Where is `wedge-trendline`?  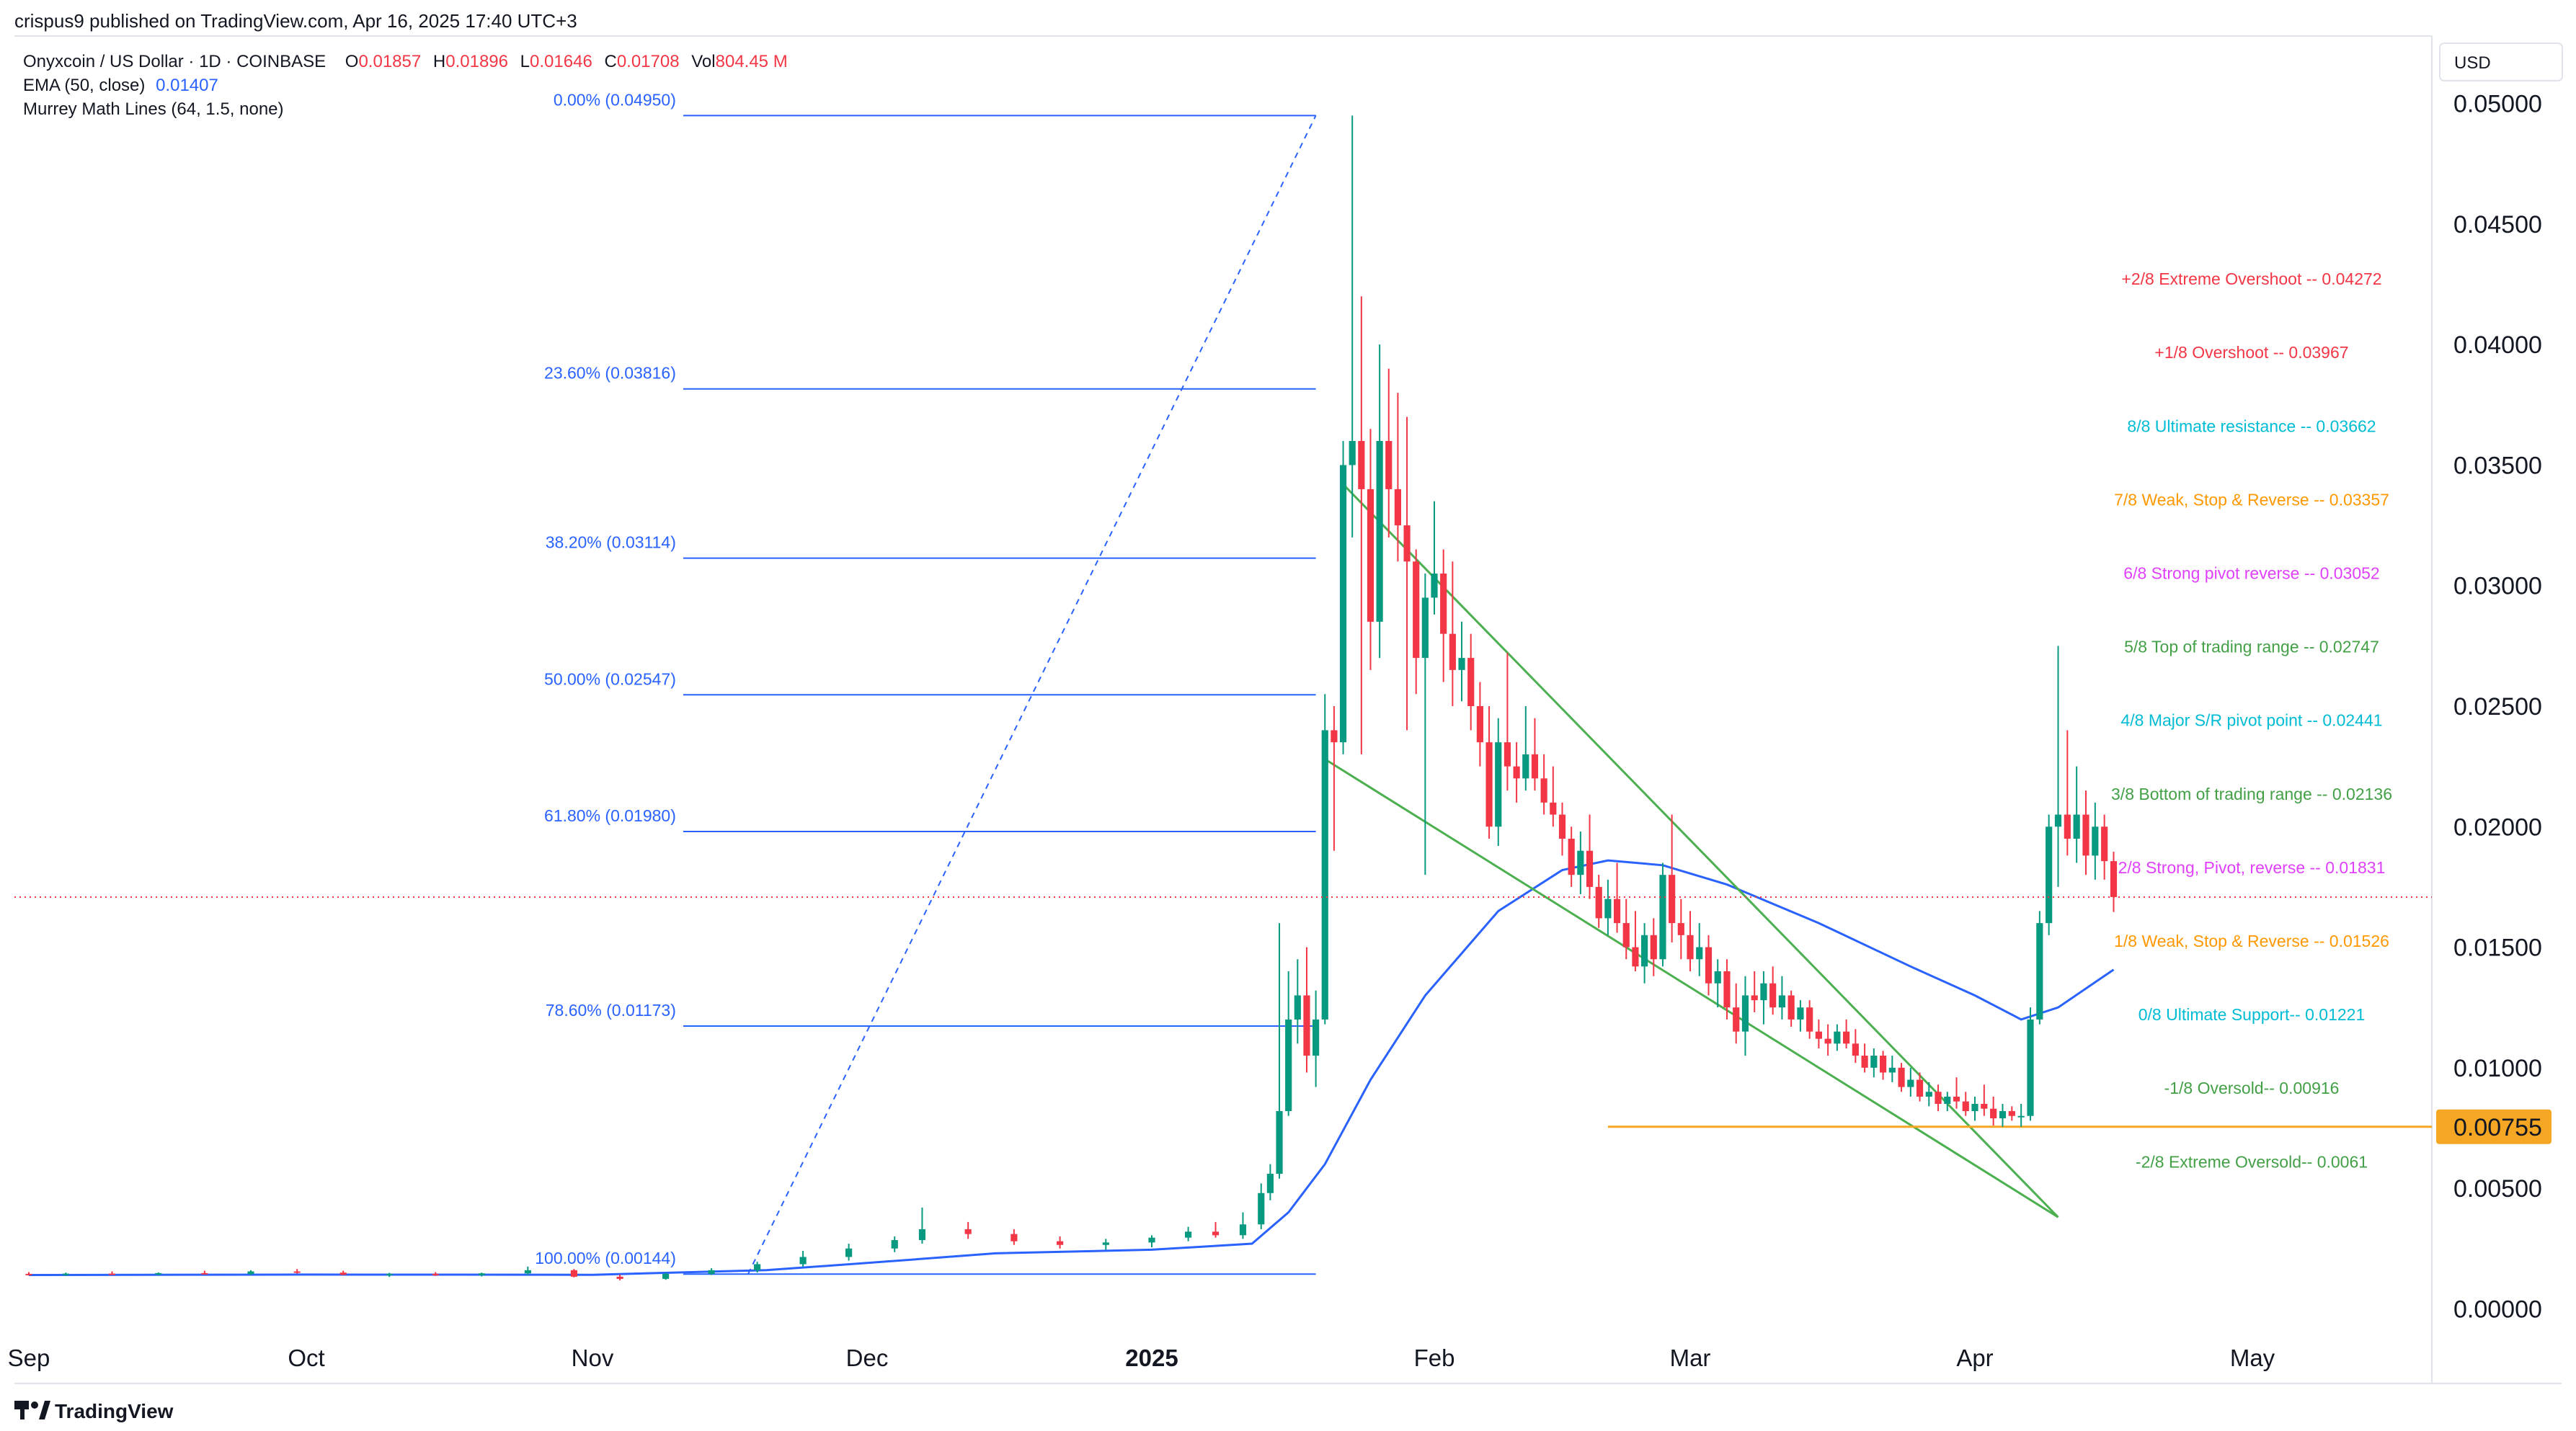
wedge-trendline is located at coordinates (1691, 988).